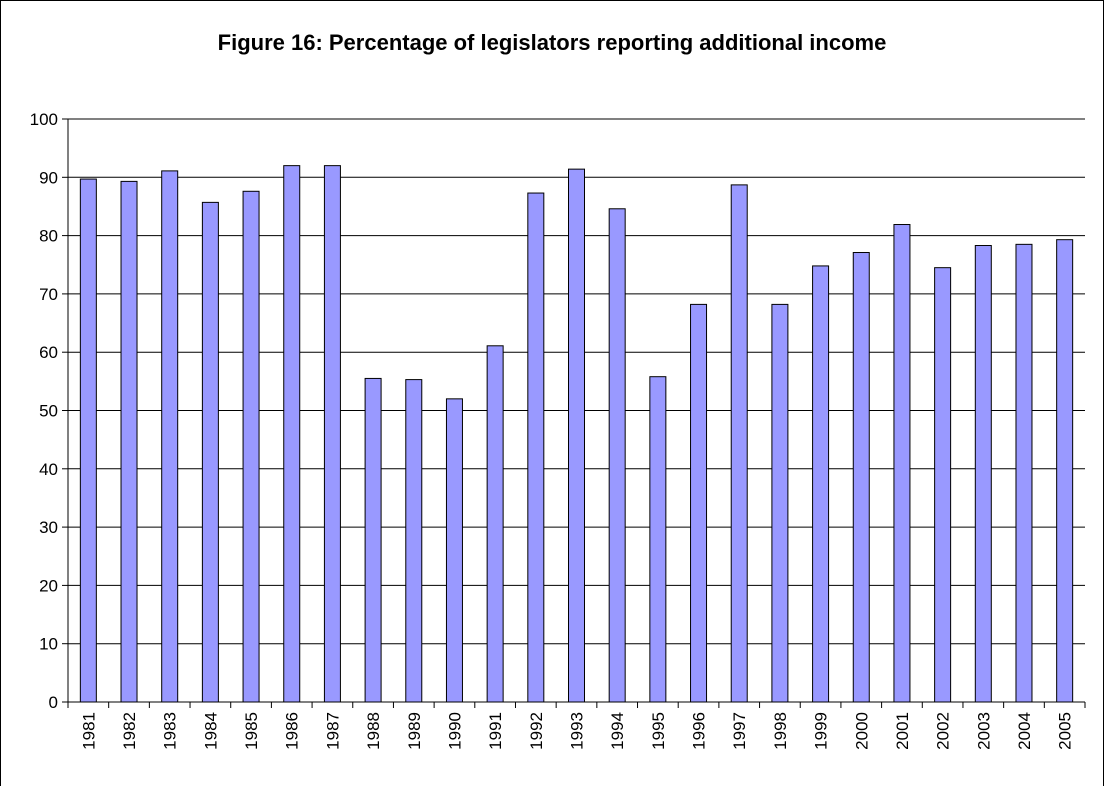 This screenshot has height=787, width=1104. I want to click on bar-1993, so click(576, 435).